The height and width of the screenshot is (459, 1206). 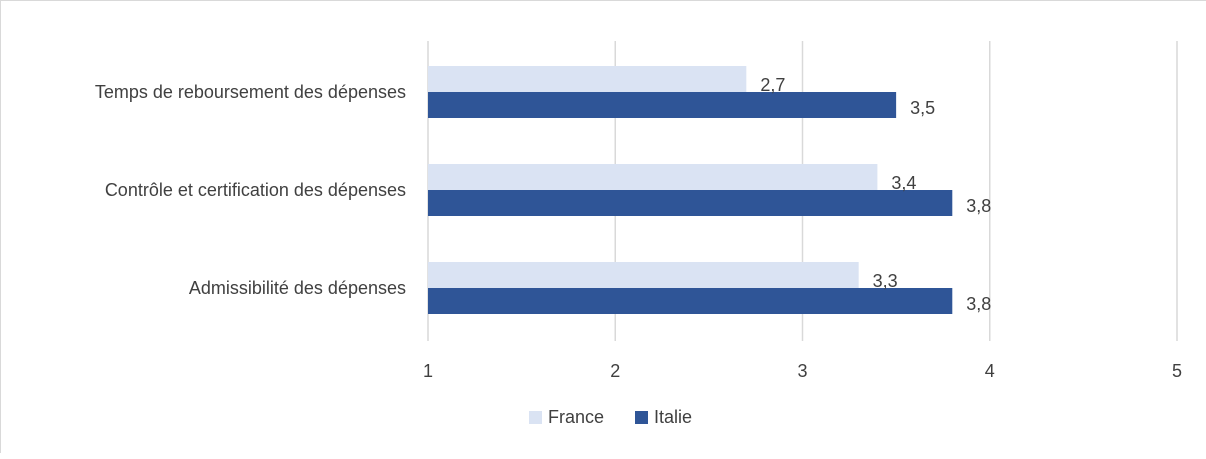 I want to click on legend-swatch-france, so click(x=535, y=417).